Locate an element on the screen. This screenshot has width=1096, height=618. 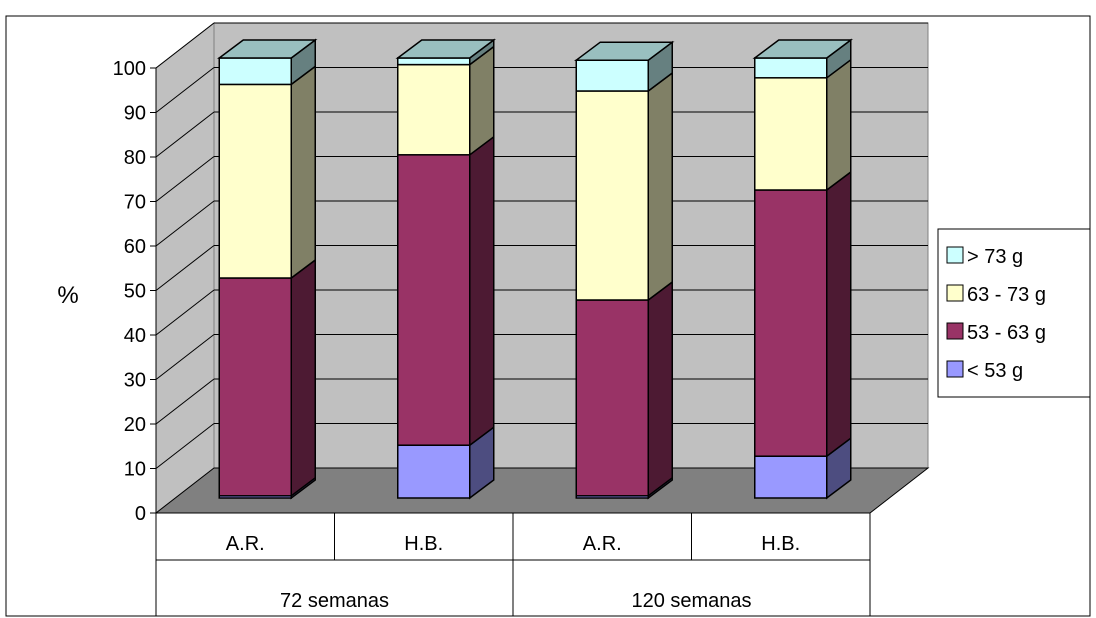
y-tick-label: 30 is located at coordinates (135, 381).